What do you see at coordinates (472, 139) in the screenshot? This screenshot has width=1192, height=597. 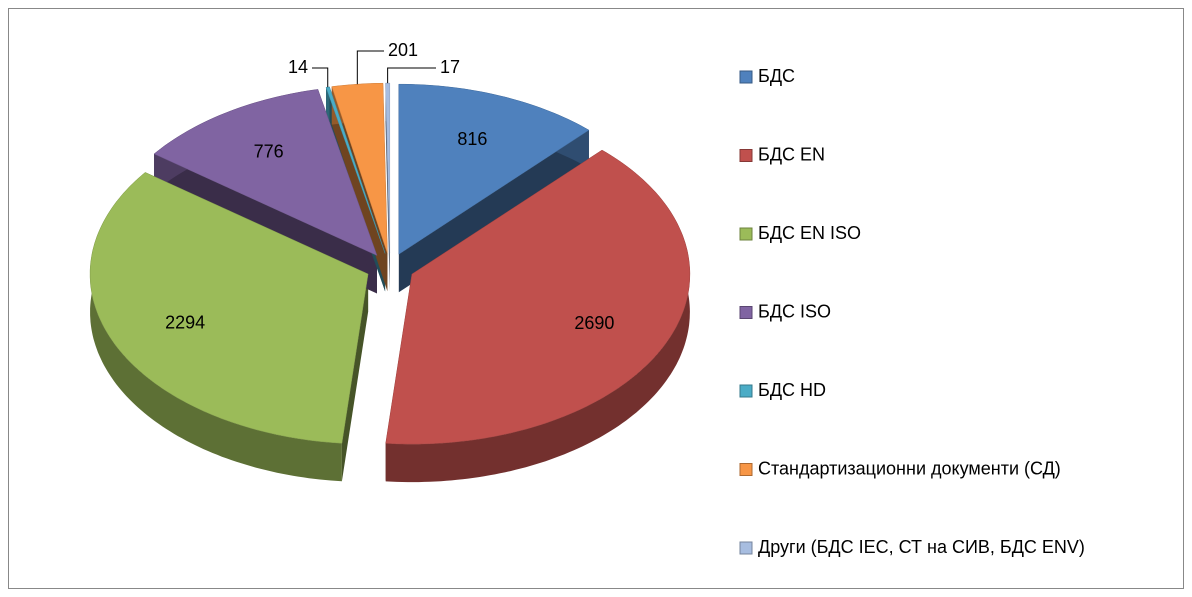 I see `data-label: 816` at bounding box center [472, 139].